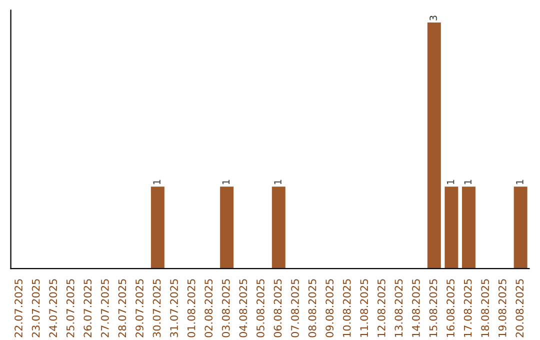 This screenshot has height=340, width=540. What do you see at coordinates (381, 308) in the screenshot?
I see `x-tick-label: 12.08.2025` at bounding box center [381, 308].